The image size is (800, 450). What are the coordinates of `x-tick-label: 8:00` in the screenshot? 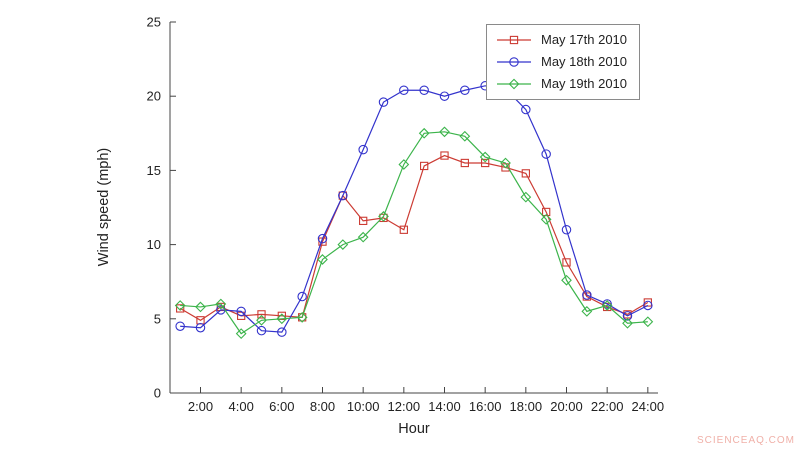 It's located at (322, 406).